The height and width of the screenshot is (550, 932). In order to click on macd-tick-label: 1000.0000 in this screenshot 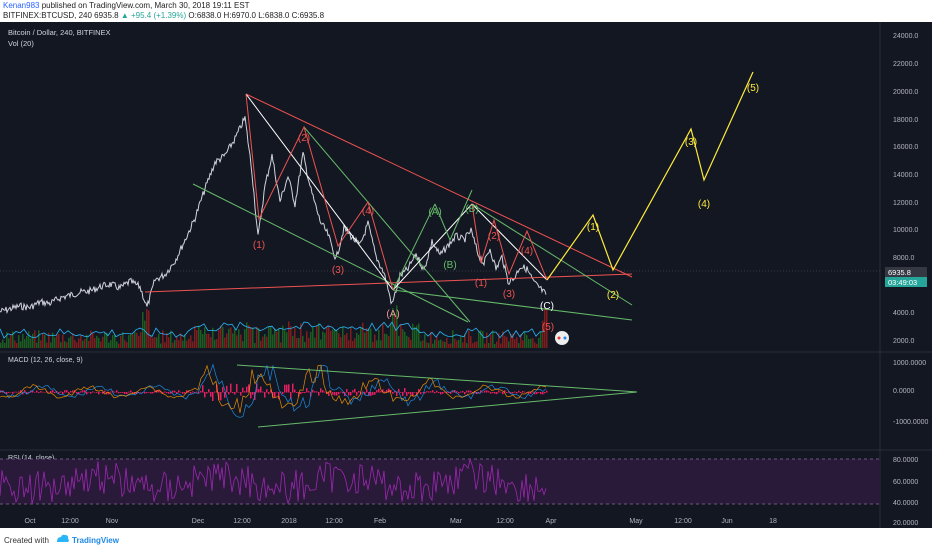, I will do `click(909, 363)`.